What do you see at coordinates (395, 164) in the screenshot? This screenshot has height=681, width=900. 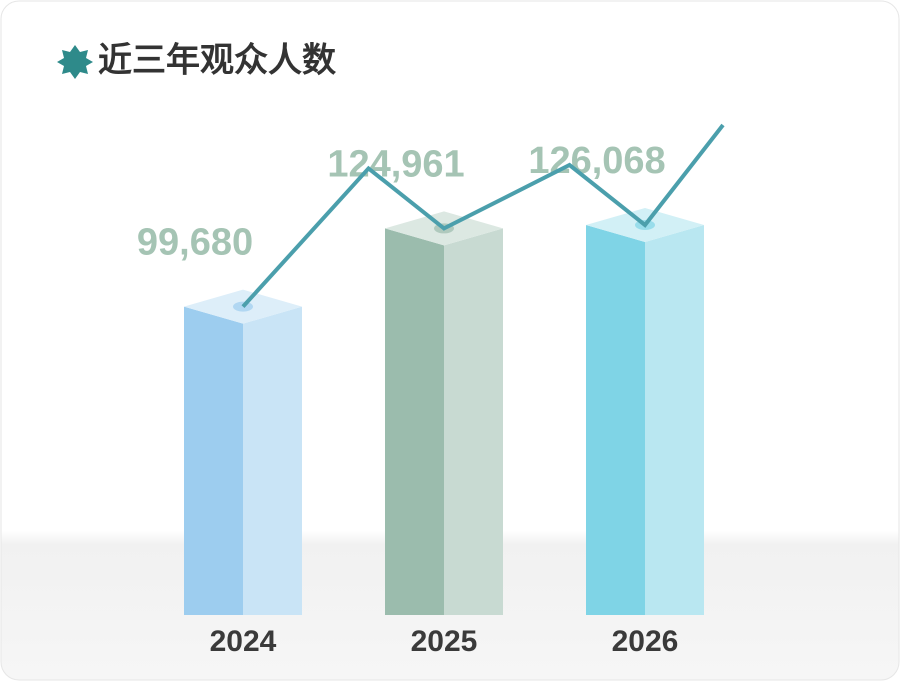 I see `value-label: 124,961` at bounding box center [395, 164].